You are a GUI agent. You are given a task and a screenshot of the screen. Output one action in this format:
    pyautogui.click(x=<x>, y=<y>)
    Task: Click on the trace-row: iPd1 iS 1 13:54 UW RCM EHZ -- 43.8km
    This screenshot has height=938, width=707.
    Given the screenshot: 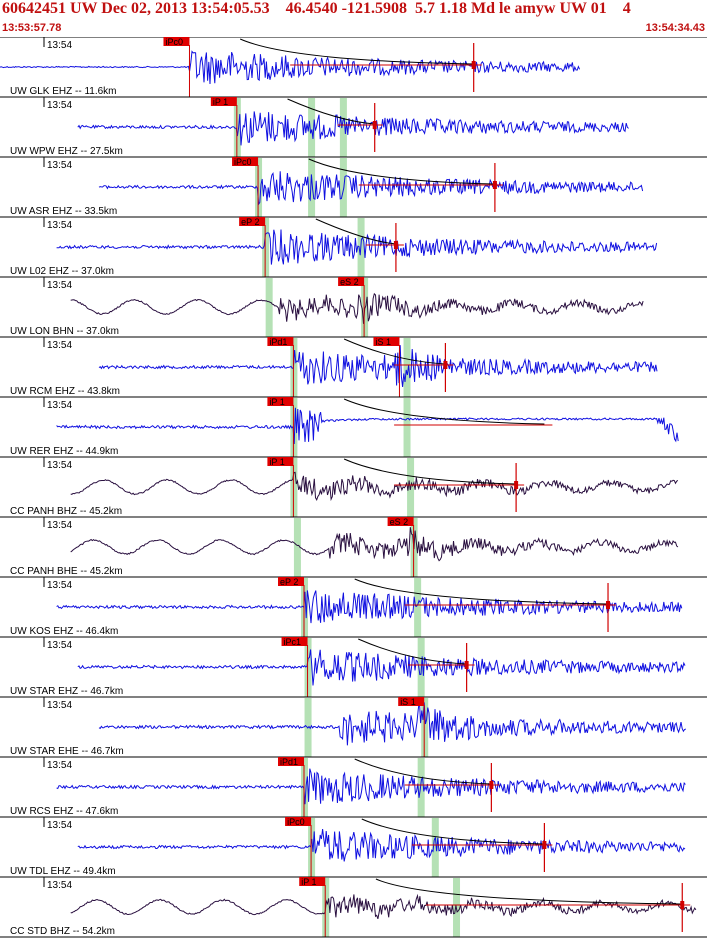 What is the action you would take?
    pyautogui.click(x=353, y=366)
    